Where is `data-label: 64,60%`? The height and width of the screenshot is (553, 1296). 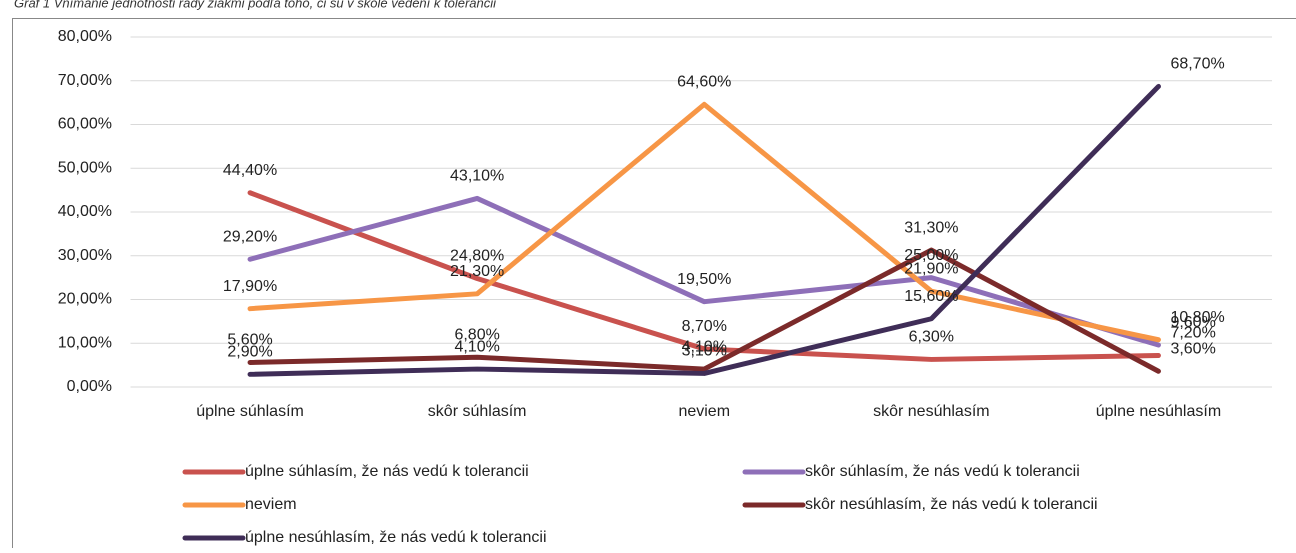 data-label: 64,60% is located at coordinates (704, 82).